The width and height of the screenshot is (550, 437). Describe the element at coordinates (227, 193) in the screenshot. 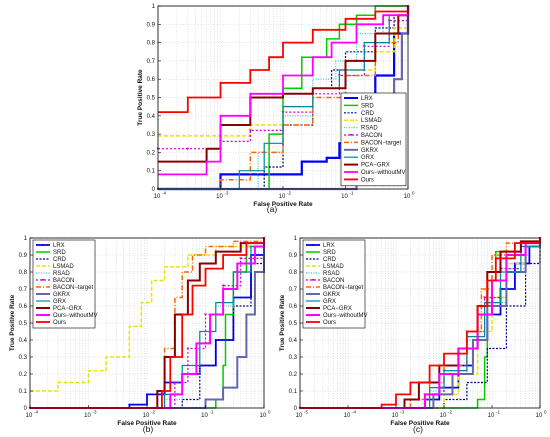

I see `x-tick-exponent: -3` at that location.